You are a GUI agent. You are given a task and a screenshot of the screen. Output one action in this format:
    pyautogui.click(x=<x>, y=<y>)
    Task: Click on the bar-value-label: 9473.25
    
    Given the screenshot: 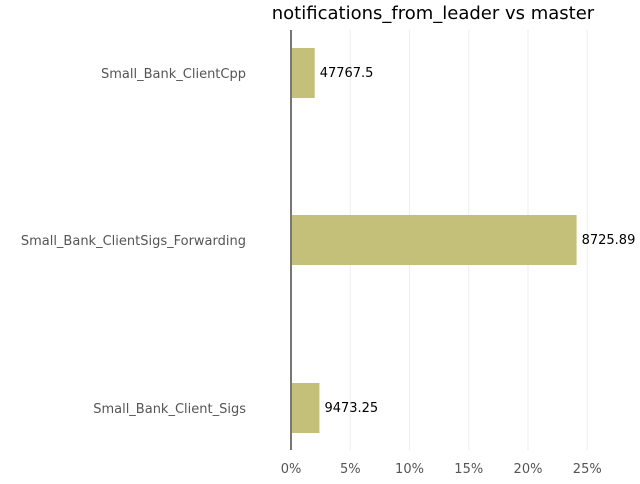 What is the action you would take?
    pyautogui.click(x=351, y=408)
    